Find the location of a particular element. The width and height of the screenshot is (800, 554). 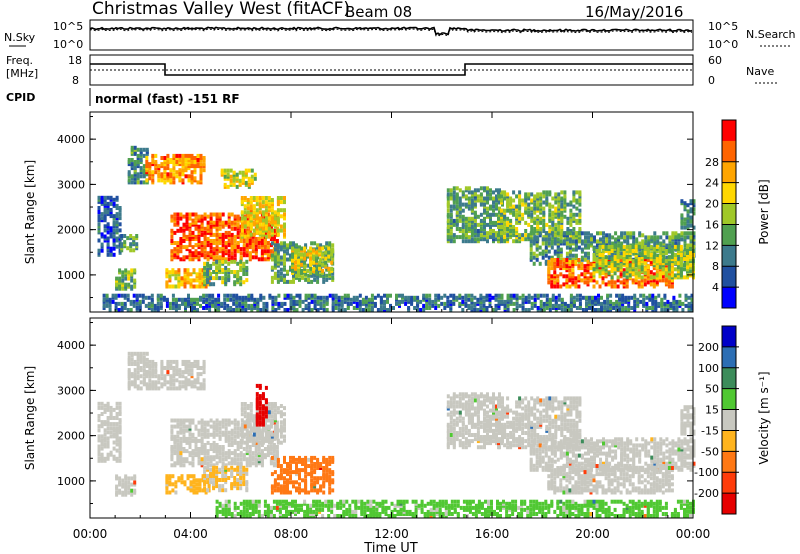

colorbar-tick-label: 20 is located at coordinates (712, 204).